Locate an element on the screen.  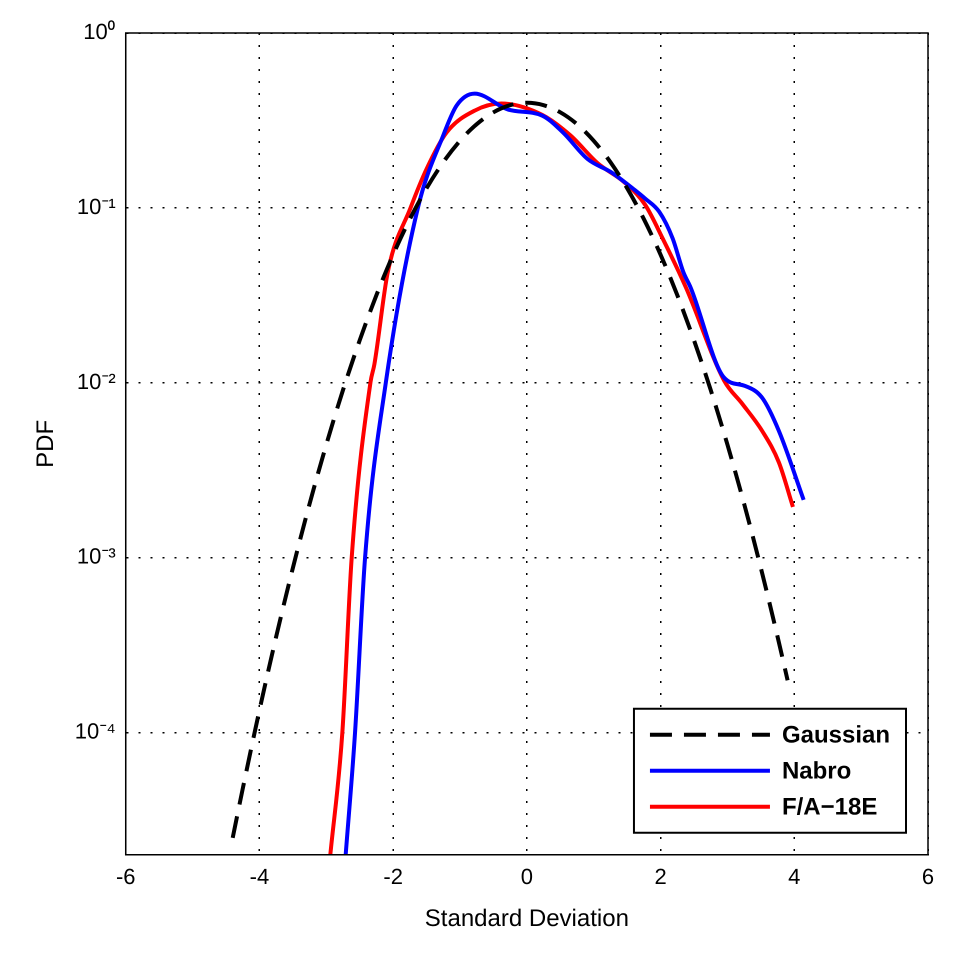
x-tick-label: -4 is located at coordinates (260, 877).